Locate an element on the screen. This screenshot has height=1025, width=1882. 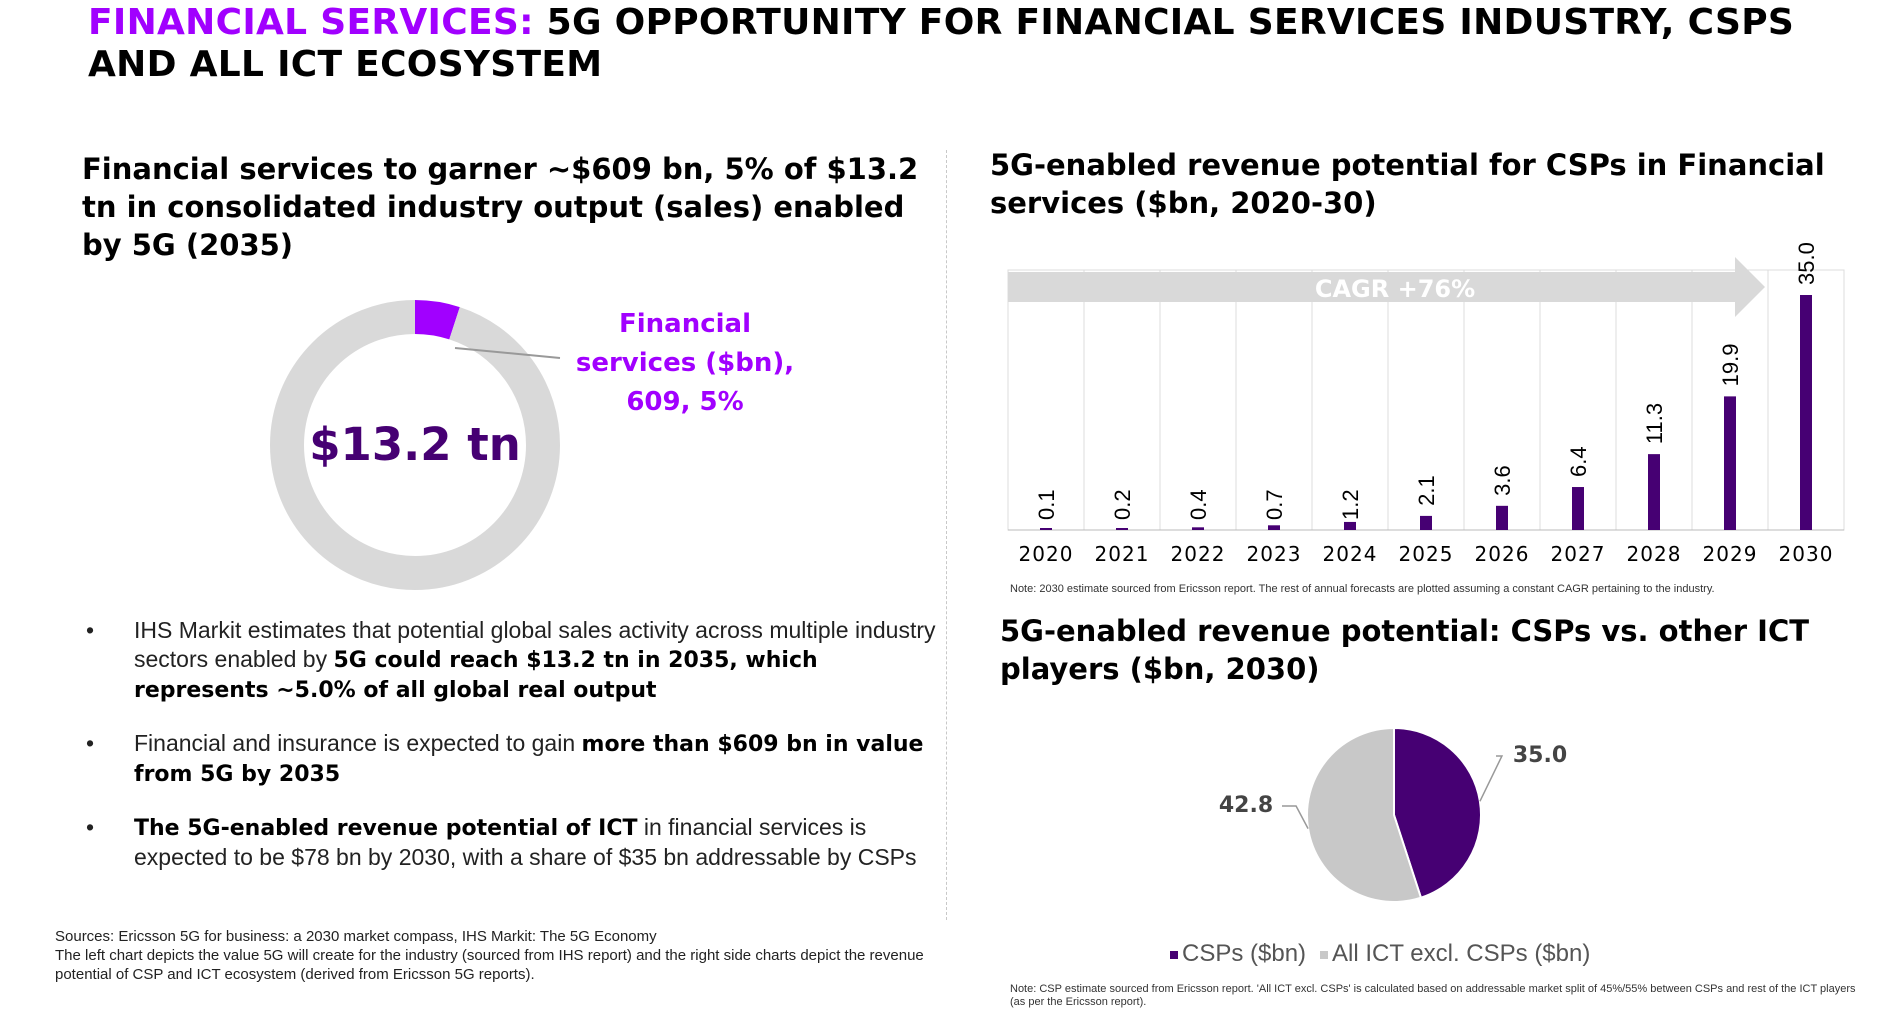
donut-chart: $13.2 tn is located at coordinates (415, 445).